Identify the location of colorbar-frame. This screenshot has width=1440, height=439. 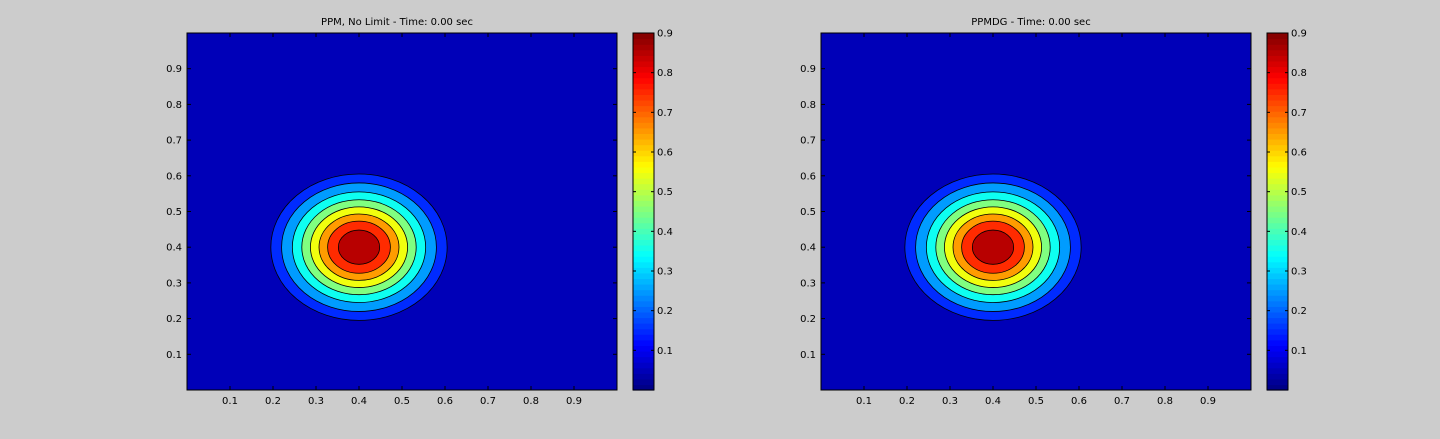
(643, 211).